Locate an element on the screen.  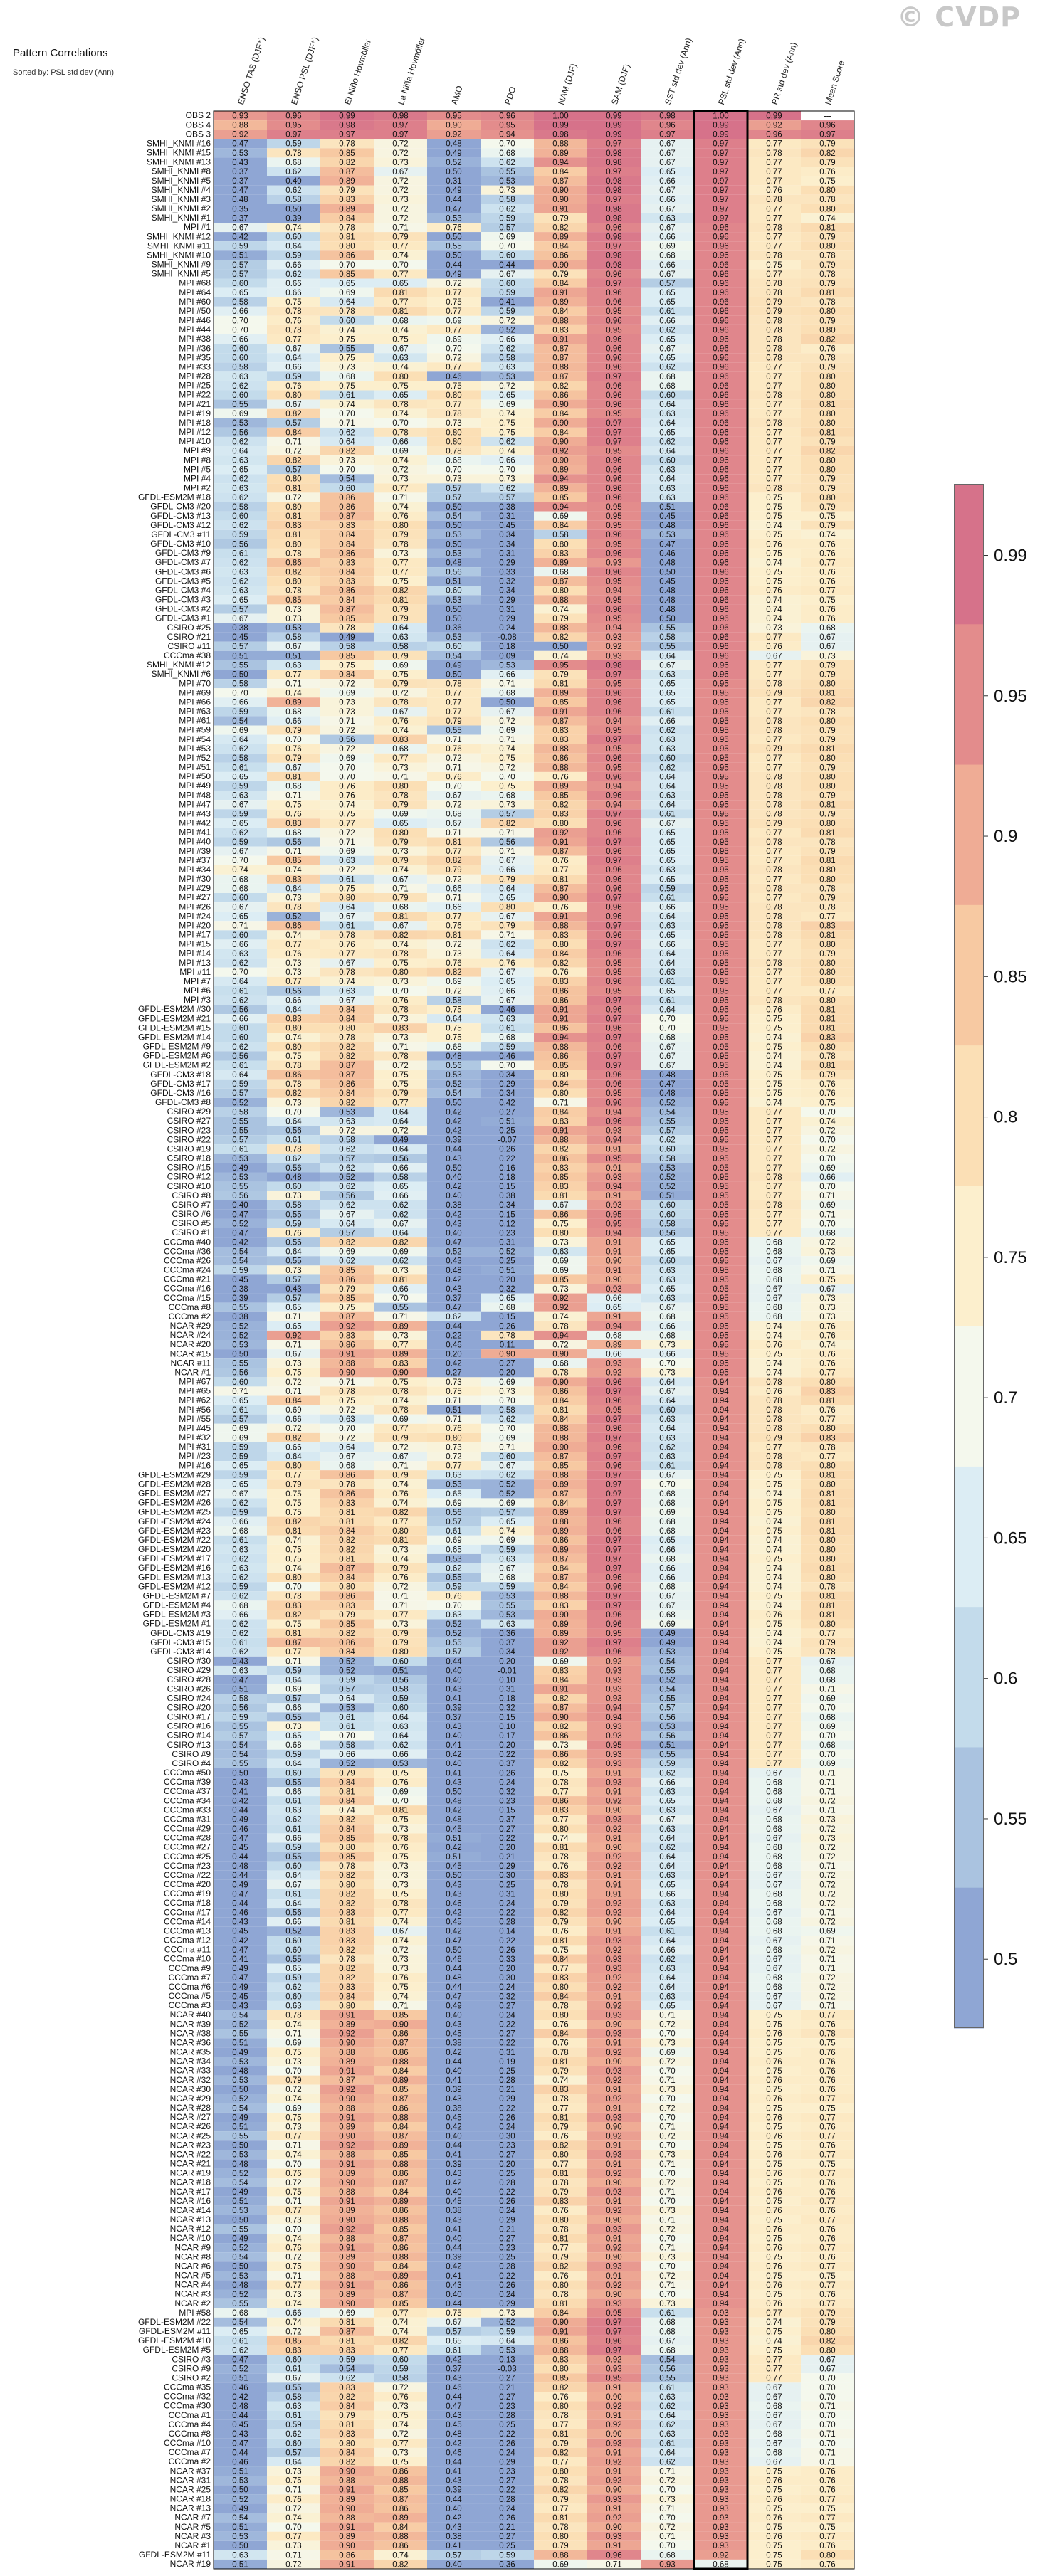
cell-value: 0.48 is located at coordinates (667, 563).